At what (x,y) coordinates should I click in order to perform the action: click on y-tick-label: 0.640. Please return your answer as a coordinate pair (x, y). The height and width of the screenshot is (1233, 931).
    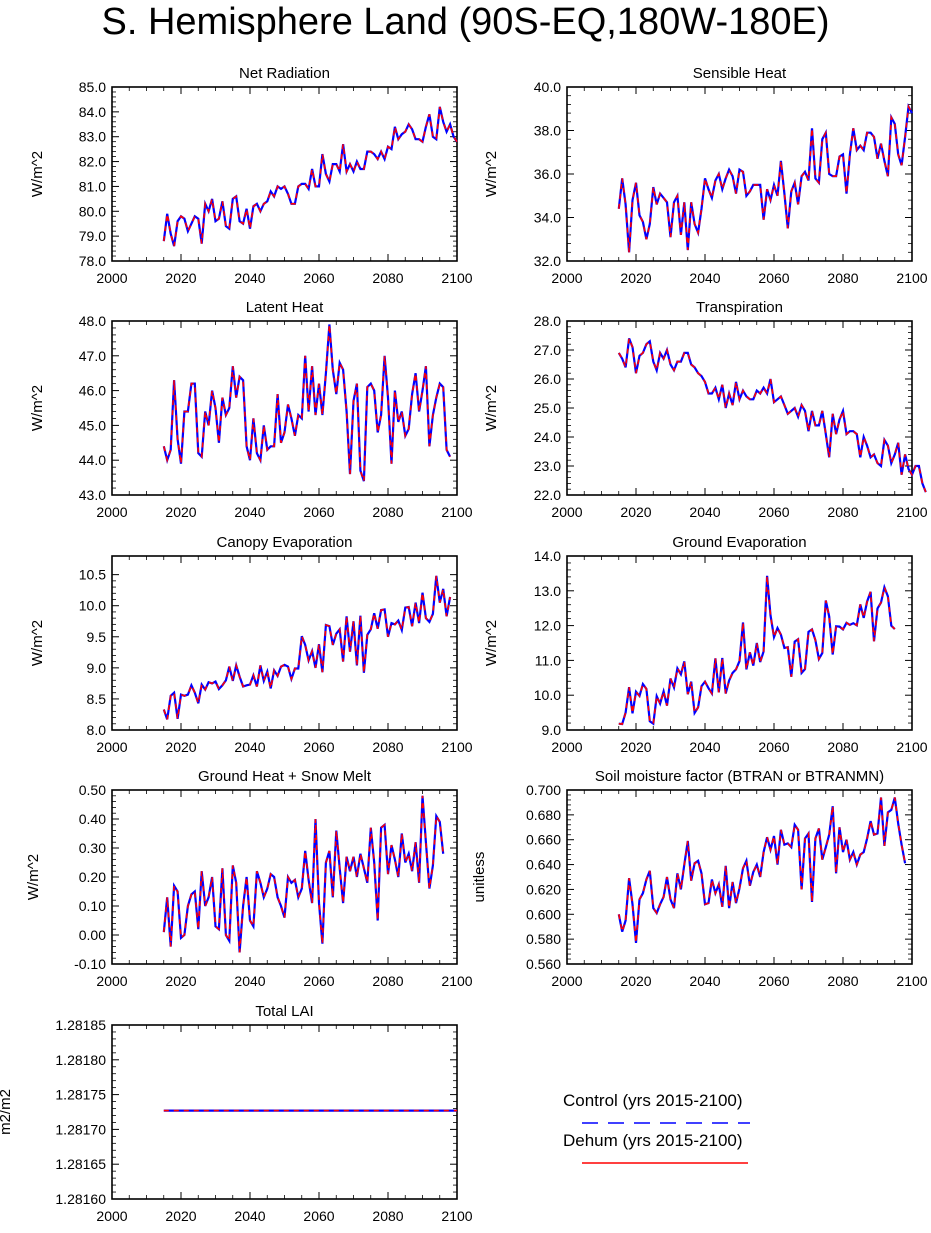
    Looking at the image, I should click on (543, 865).